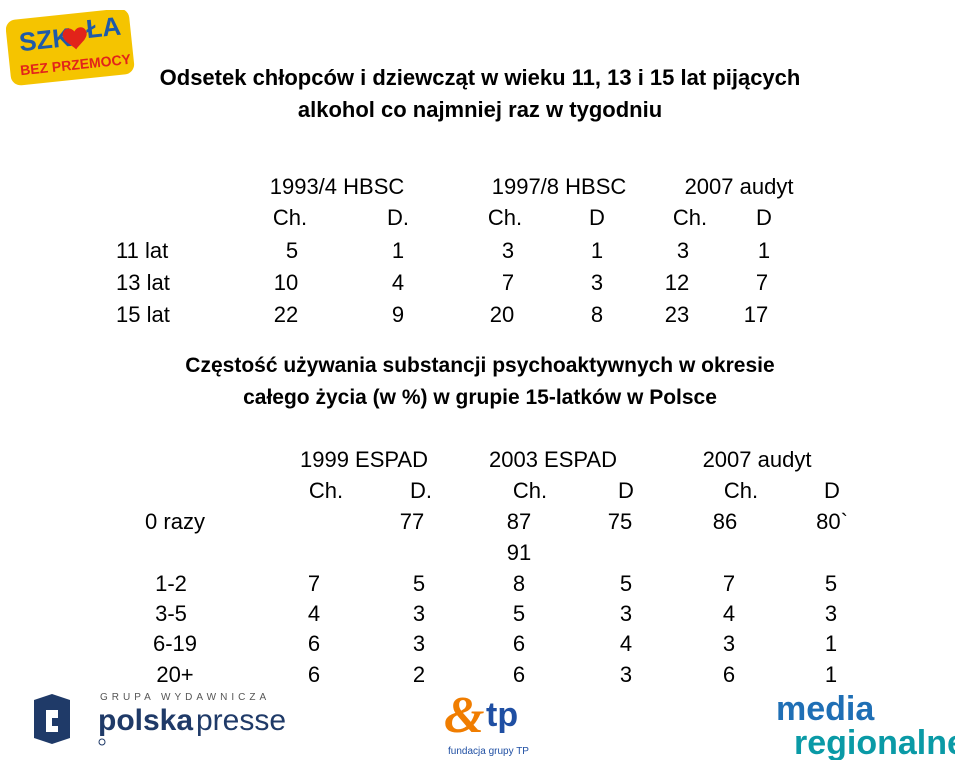 This screenshot has height=765, width=960. I want to click on table2-subheader: D., so click(421, 490).